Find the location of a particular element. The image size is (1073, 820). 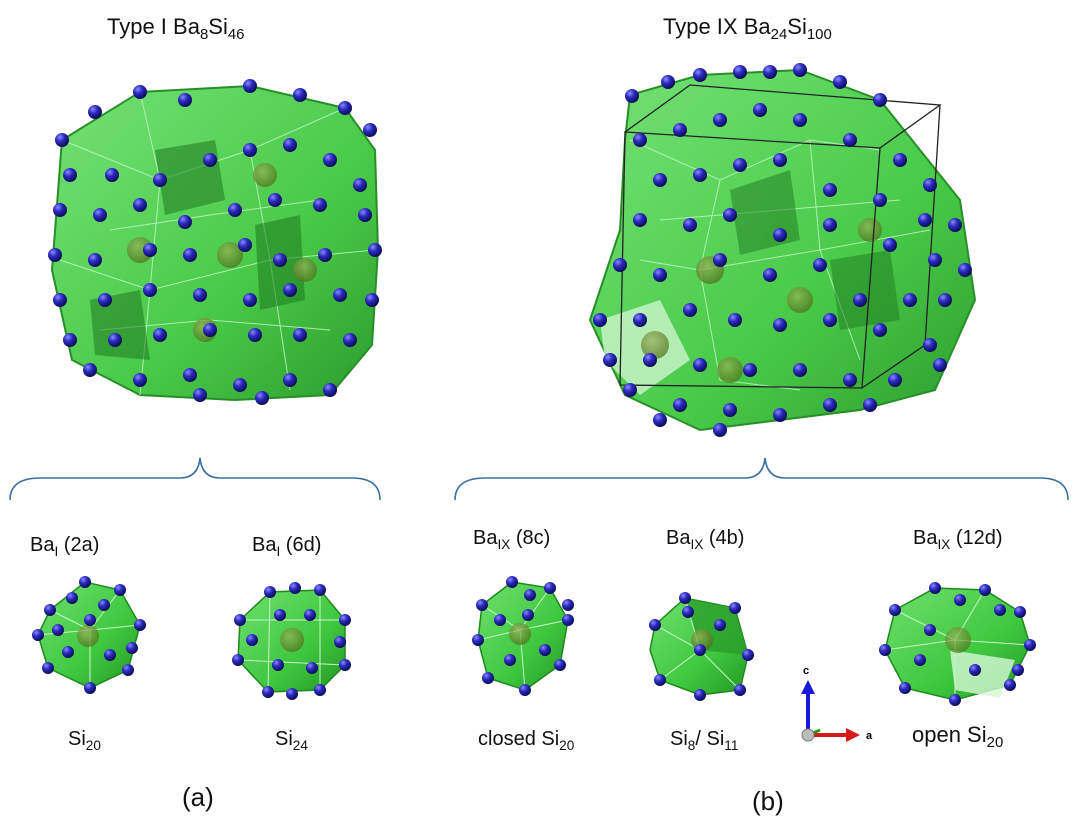

site-label-ba-ix-4b: BaIX (4b) is located at coordinates (705, 539).